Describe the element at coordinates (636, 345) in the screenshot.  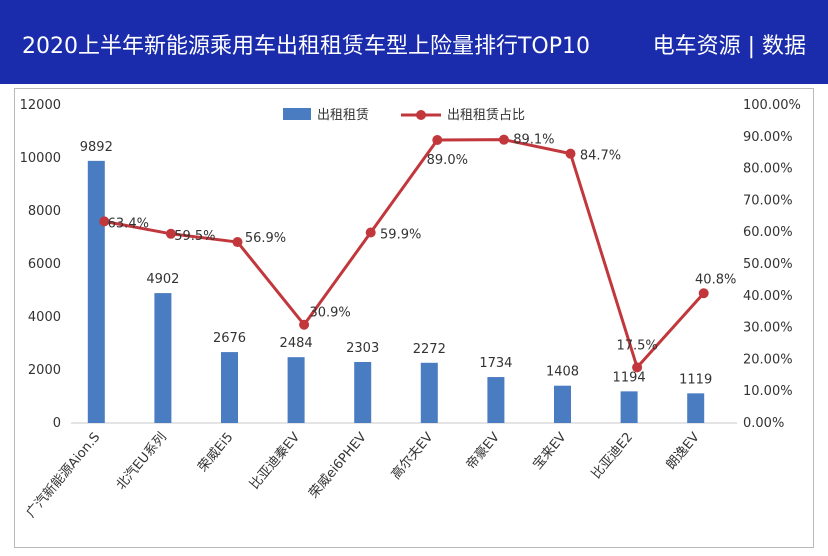
I see `line-data-label: 17.5%` at that location.